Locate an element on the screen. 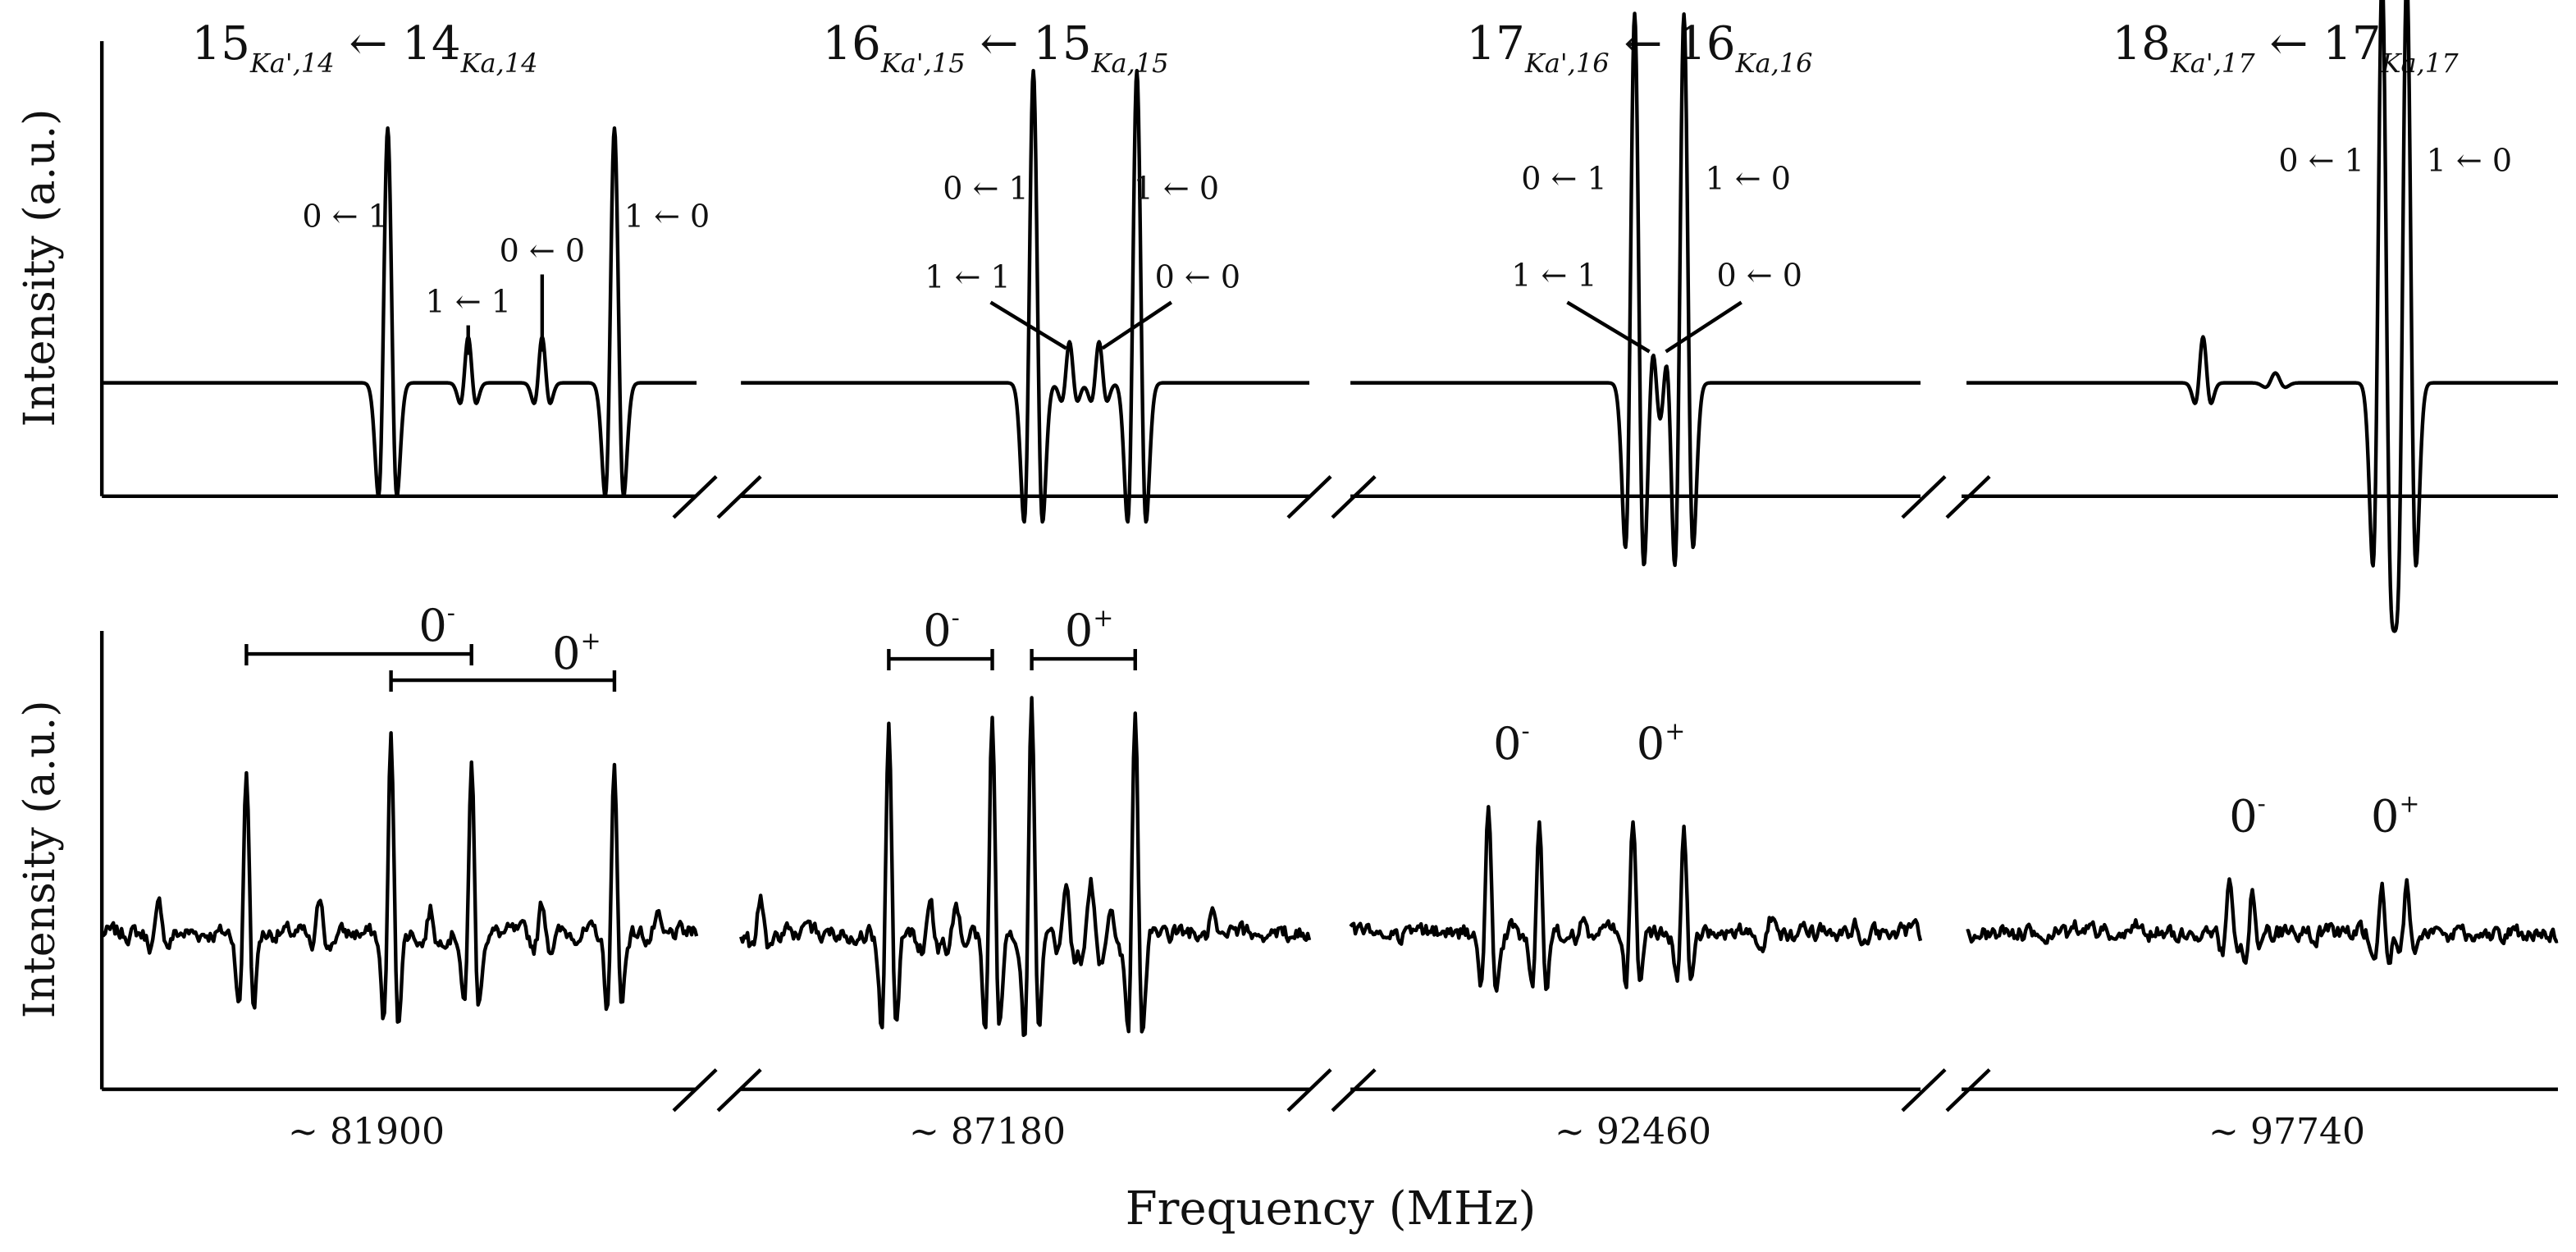 The image size is (2576, 1252). panel-title: 17Ka',16 ← 16Ka,16 is located at coordinates (1640, 48).